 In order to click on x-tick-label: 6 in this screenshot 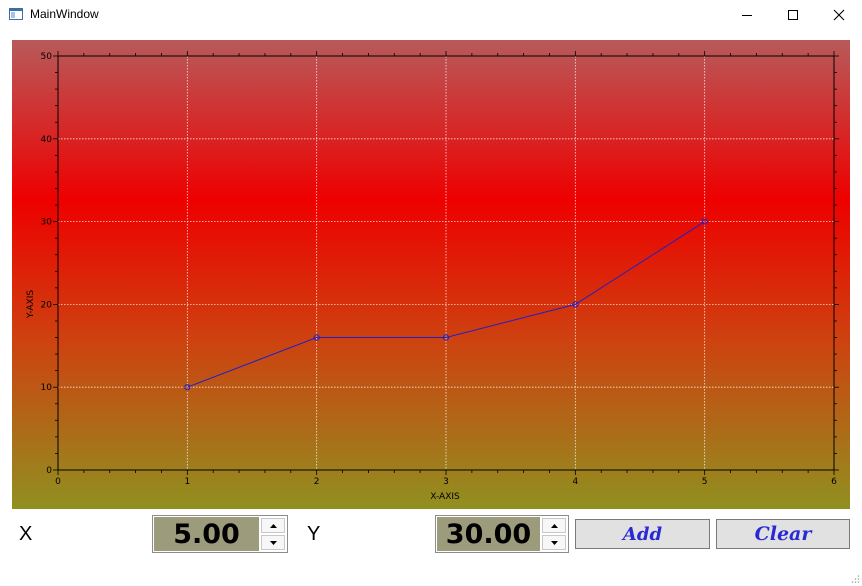, I will do `click(834, 482)`.